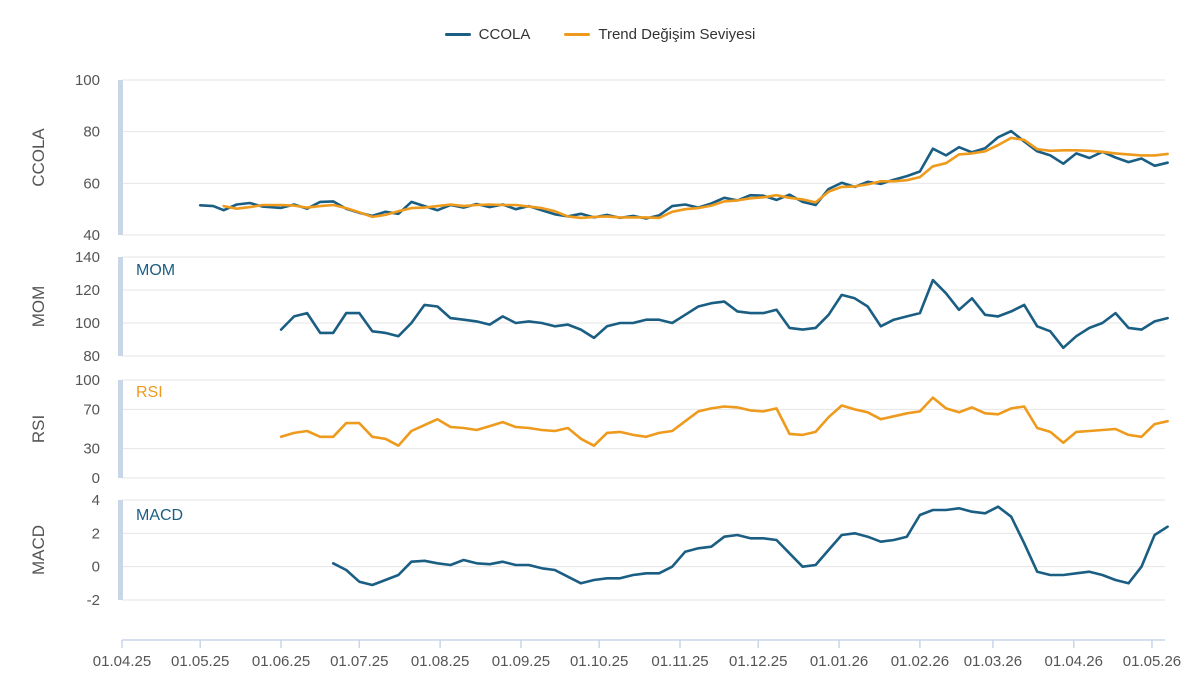 This screenshot has width=1200, height=681. Describe the element at coordinates (96, 478) in the screenshot. I see `rsi-ytick-0: 0` at that location.